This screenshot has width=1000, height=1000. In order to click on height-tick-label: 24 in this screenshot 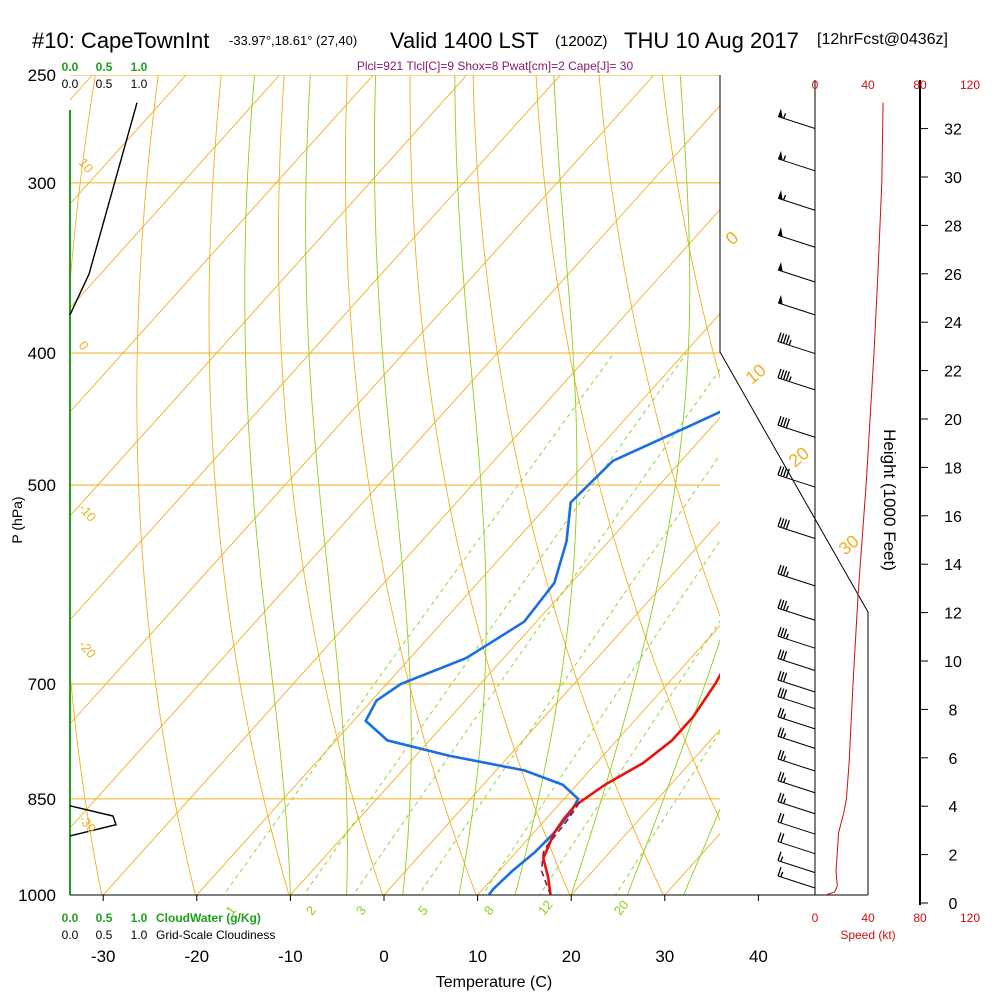, I will do `click(953, 323)`.